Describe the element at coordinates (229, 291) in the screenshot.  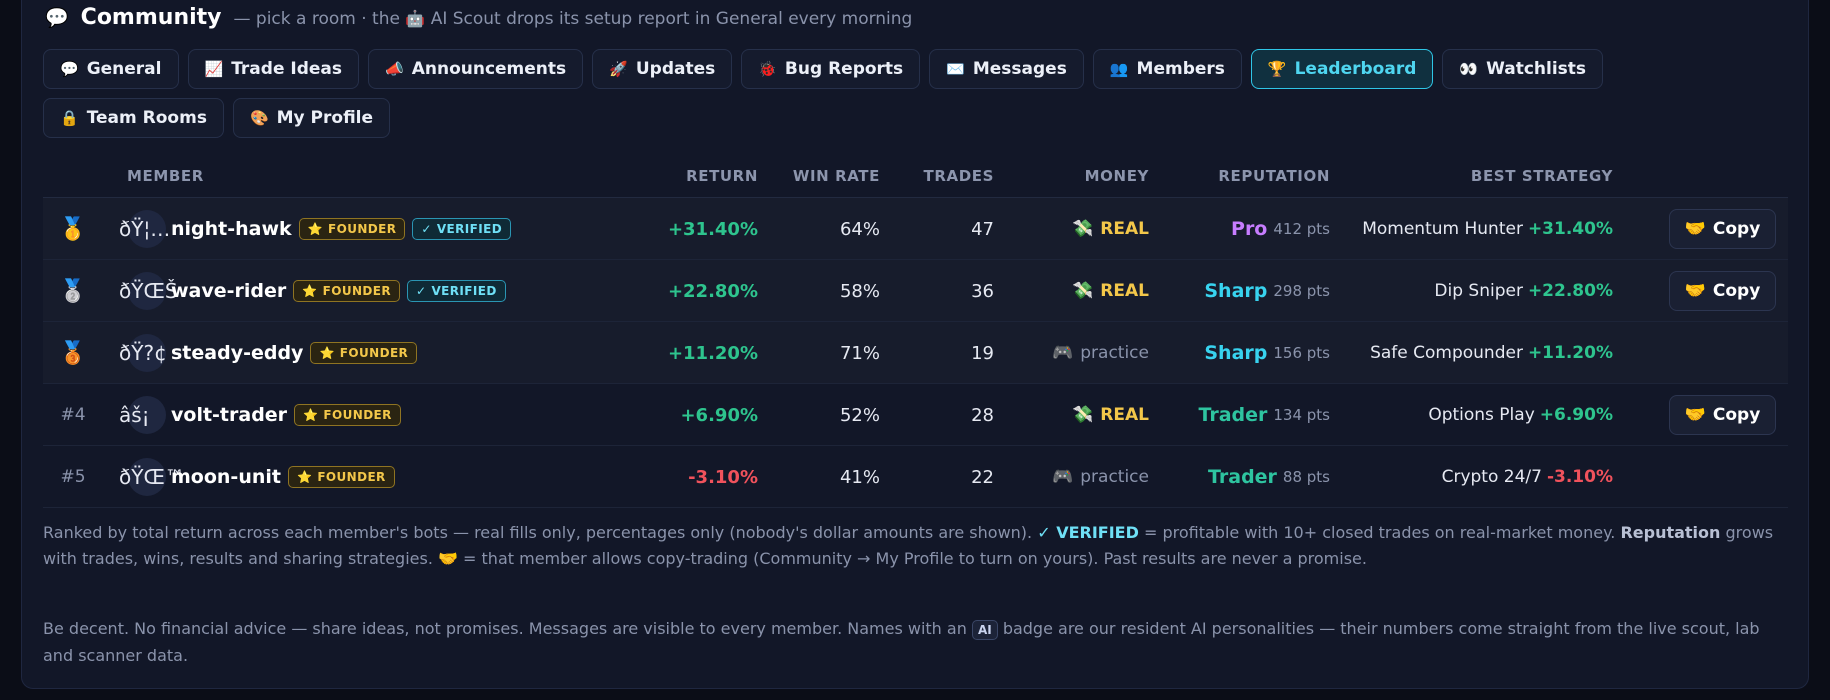
I see `member-name: wave-rider` at that location.